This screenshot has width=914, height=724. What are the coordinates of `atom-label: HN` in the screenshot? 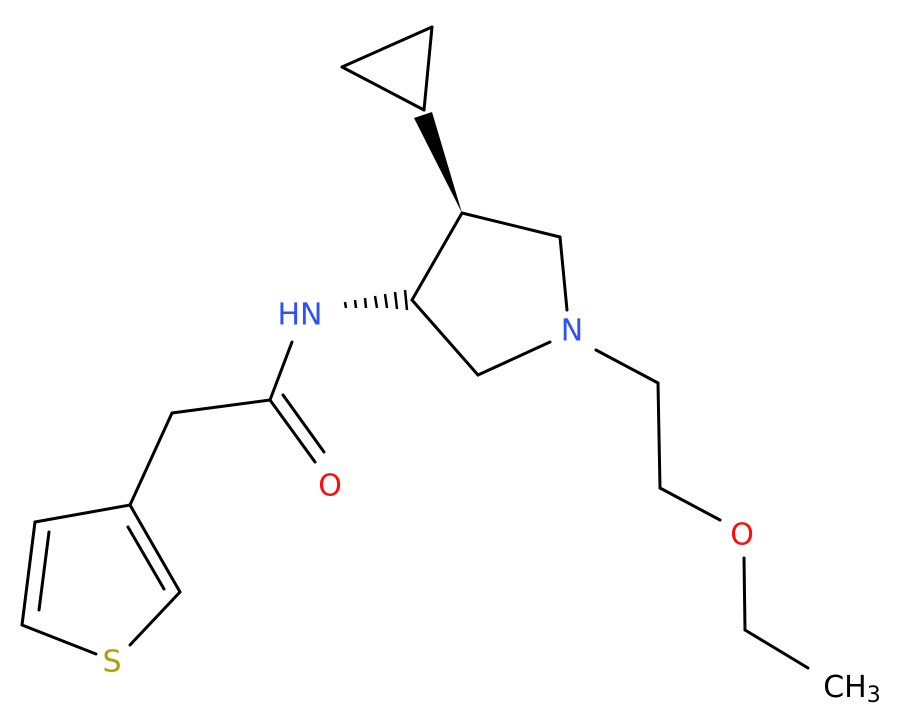 It's located at (300, 315).